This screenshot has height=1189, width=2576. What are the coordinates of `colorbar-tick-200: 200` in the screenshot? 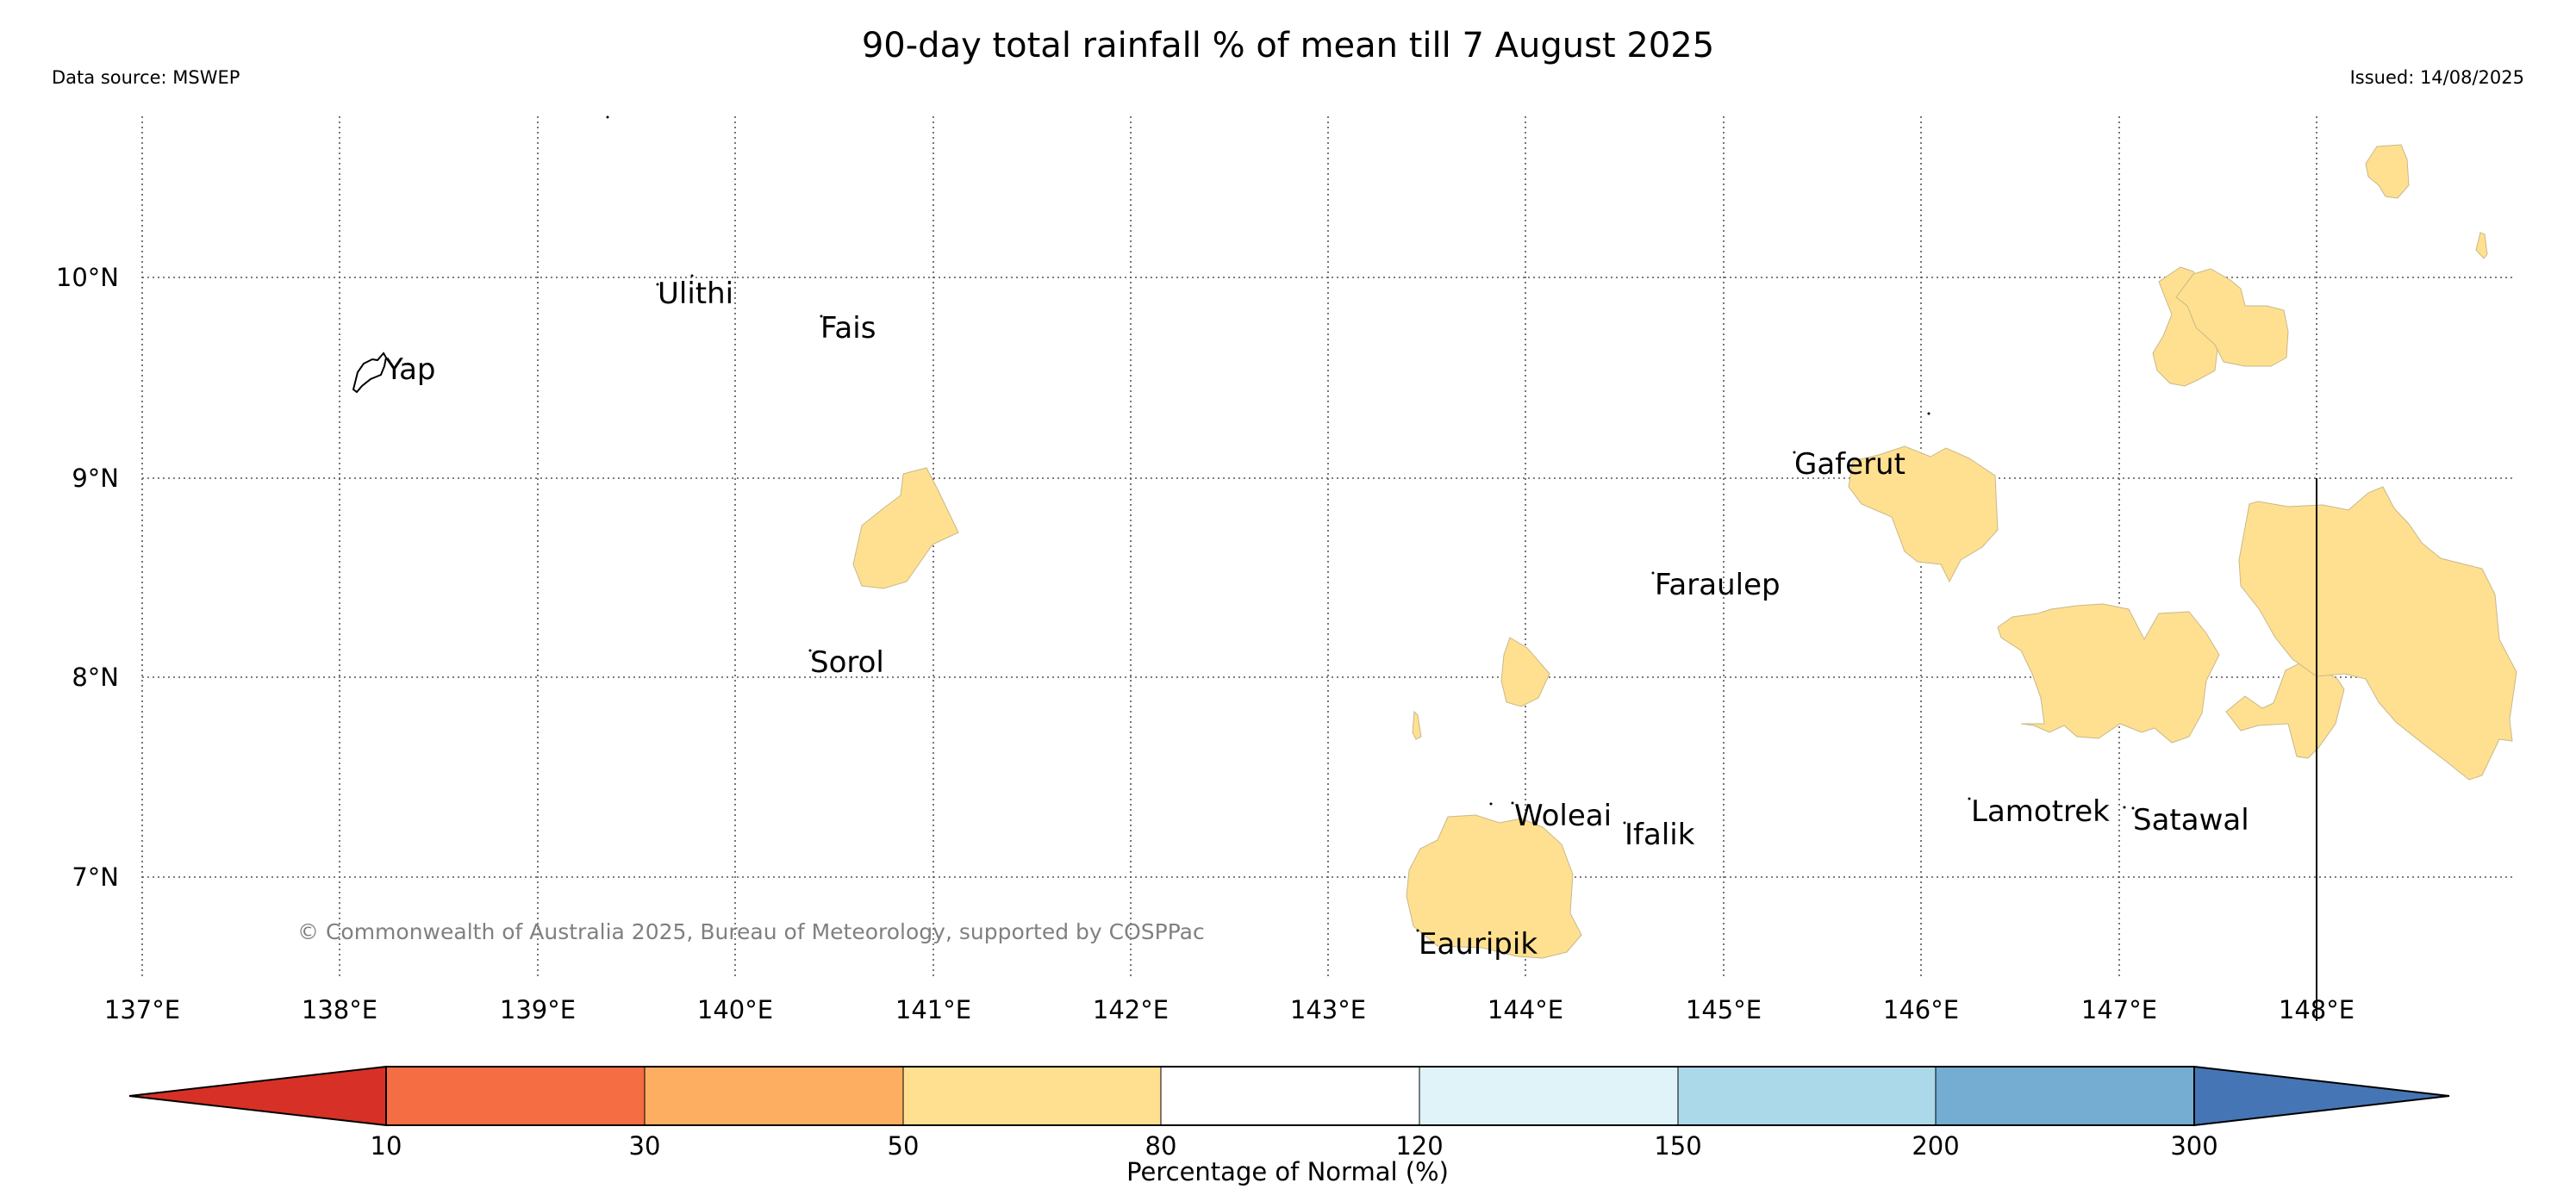 It's located at (1935, 1146).